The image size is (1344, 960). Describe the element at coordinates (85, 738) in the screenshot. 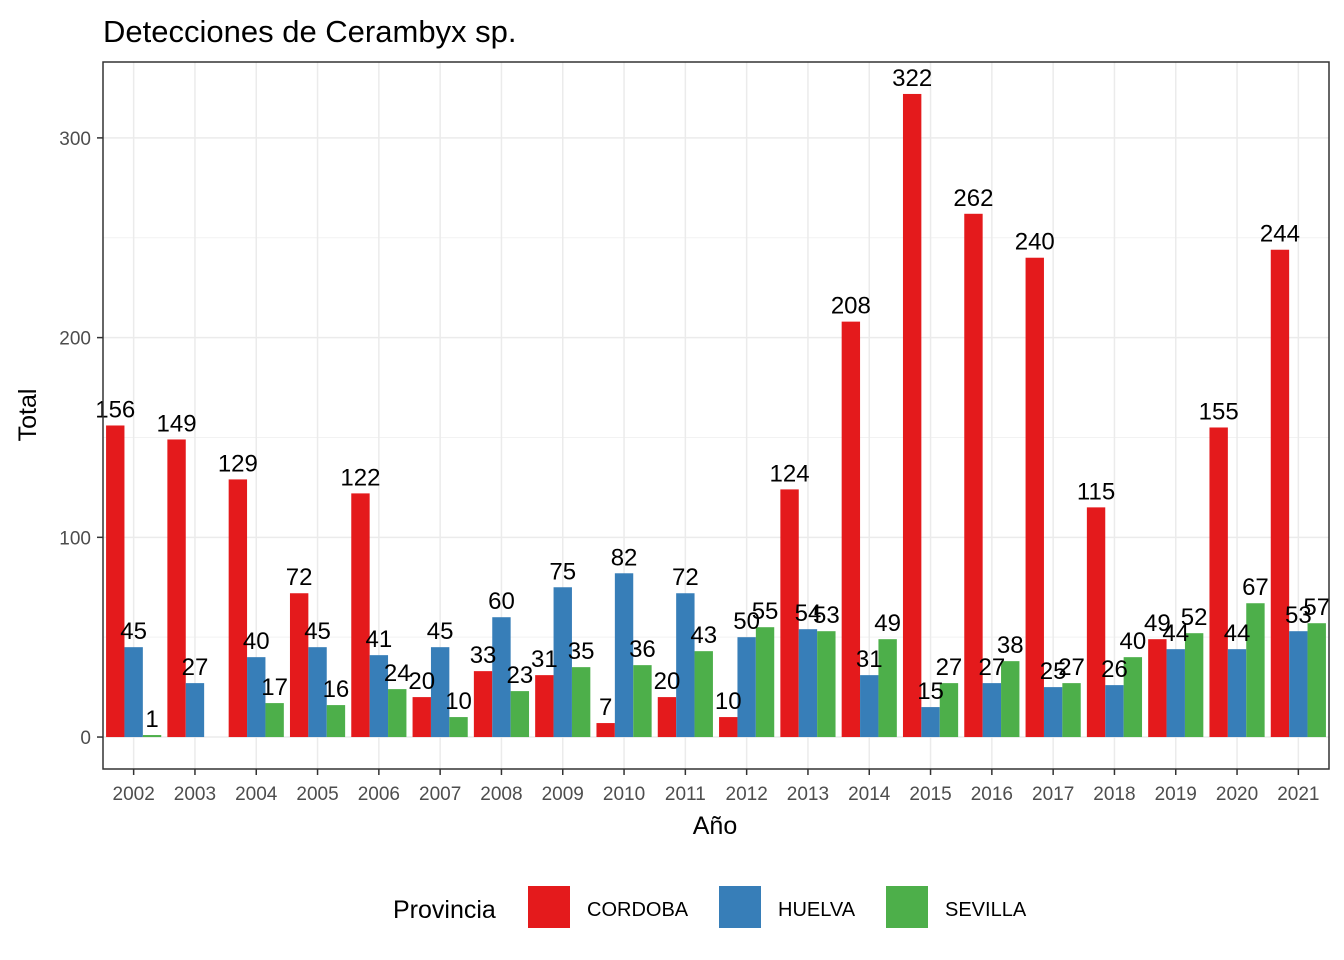

I see `y-tick-label: 0` at that location.